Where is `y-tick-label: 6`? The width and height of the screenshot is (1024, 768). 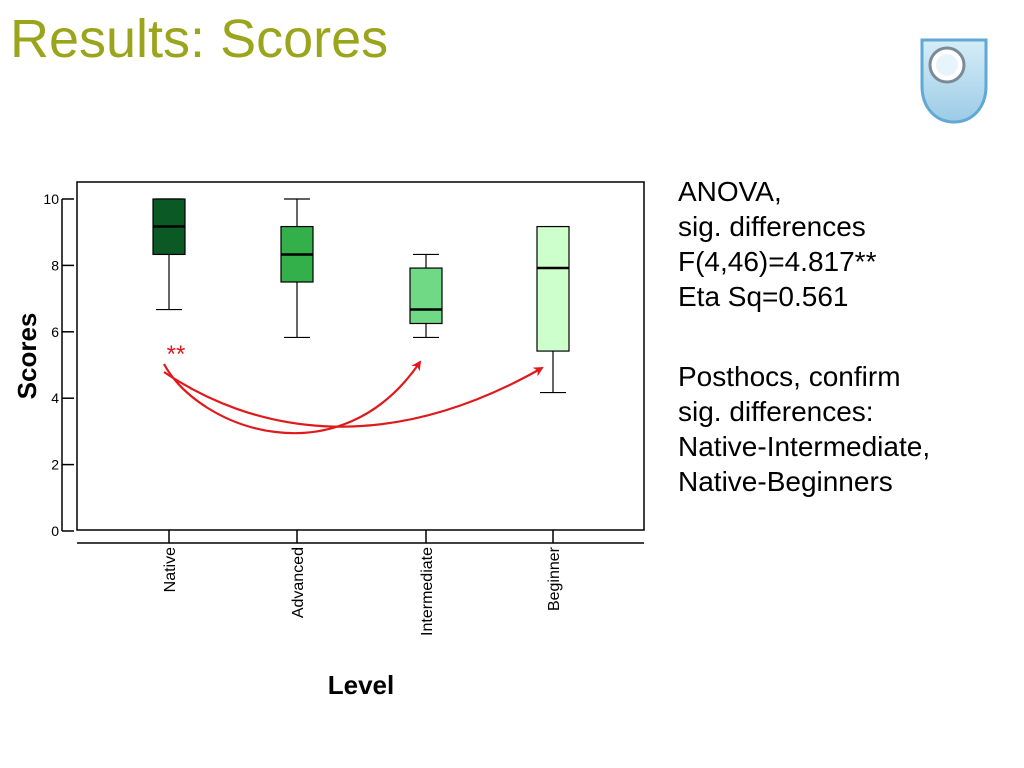
y-tick-label: 6 is located at coordinates (55, 332).